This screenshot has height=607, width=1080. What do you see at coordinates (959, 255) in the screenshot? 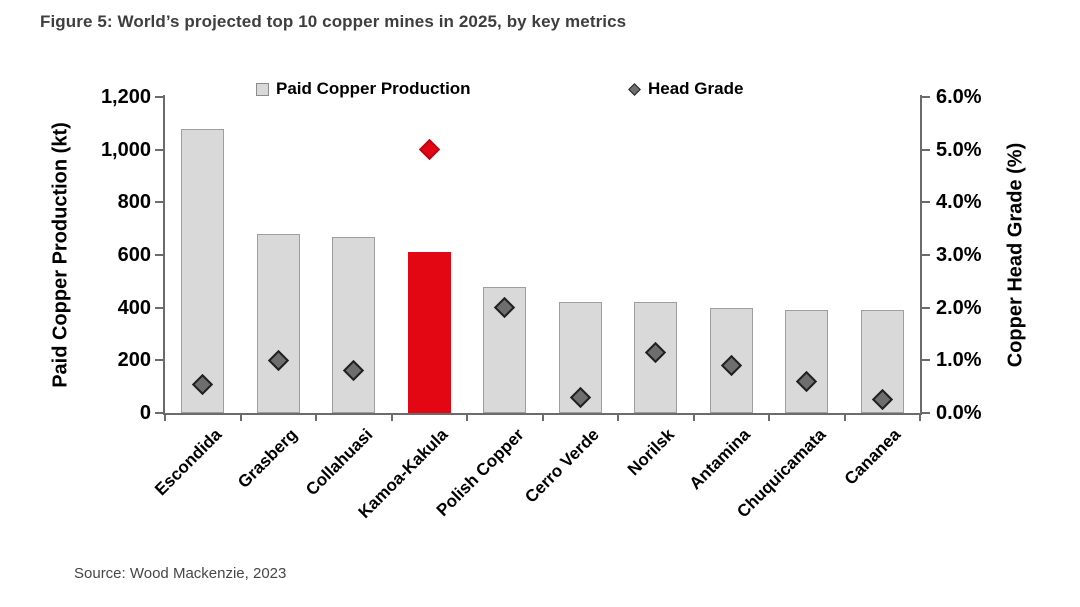
I see `y-tick-label-right: 3.0%` at bounding box center [959, 255].